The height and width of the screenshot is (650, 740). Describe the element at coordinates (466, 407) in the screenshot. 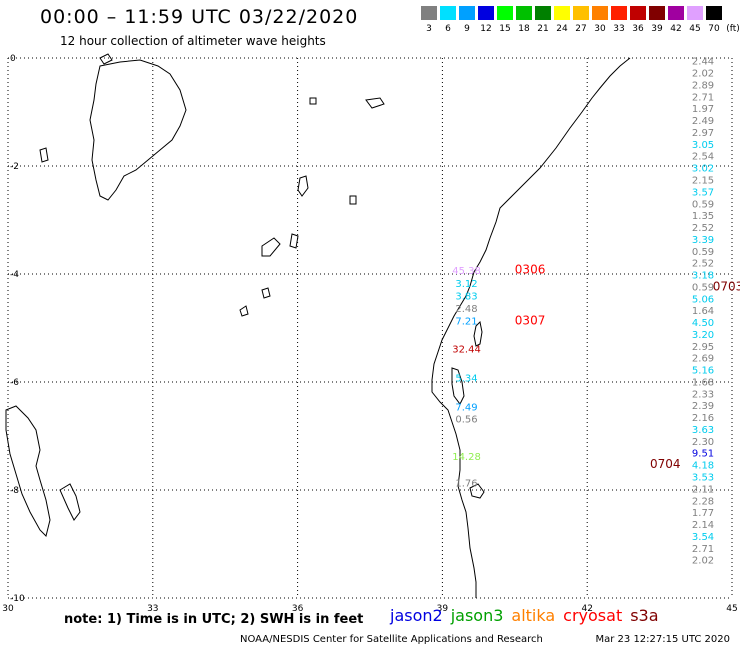

I see `wave-height-value: 7.49` at that location.